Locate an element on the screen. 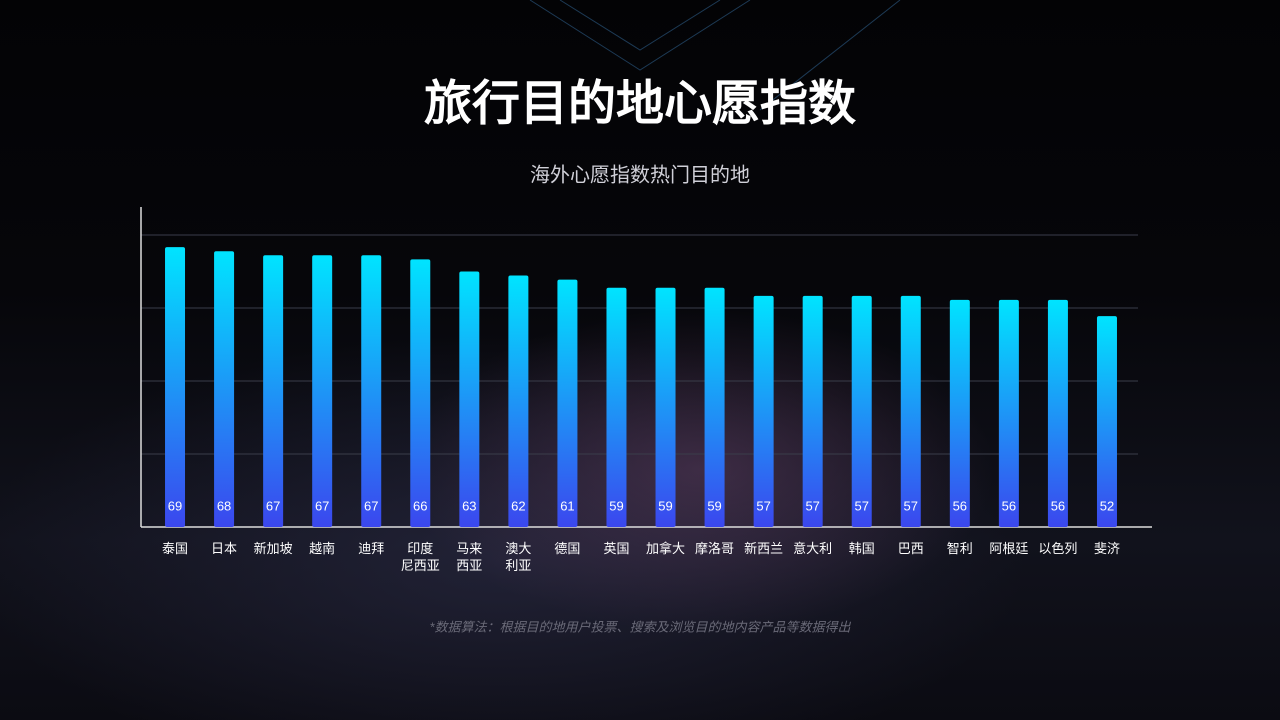 Image resolution: width=1280 pixels, height=720 pixels. x-tick-label: 马来 西亚 is located at coordinates (469, 557).